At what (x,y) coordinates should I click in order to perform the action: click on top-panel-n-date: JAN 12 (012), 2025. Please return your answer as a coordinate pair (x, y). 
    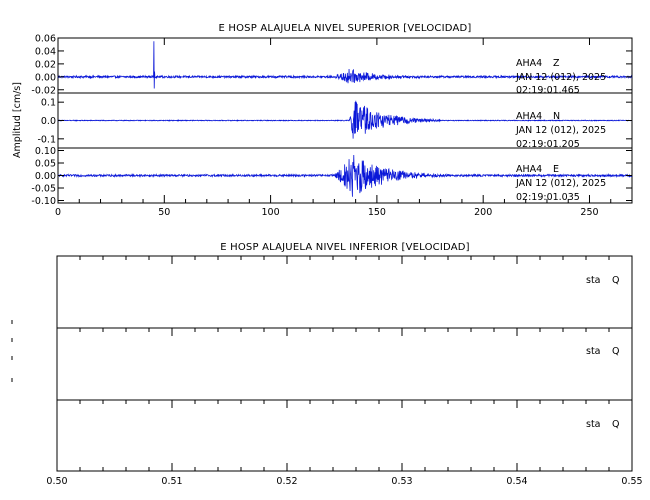
    Looking at the image, I should click on (560, 130).